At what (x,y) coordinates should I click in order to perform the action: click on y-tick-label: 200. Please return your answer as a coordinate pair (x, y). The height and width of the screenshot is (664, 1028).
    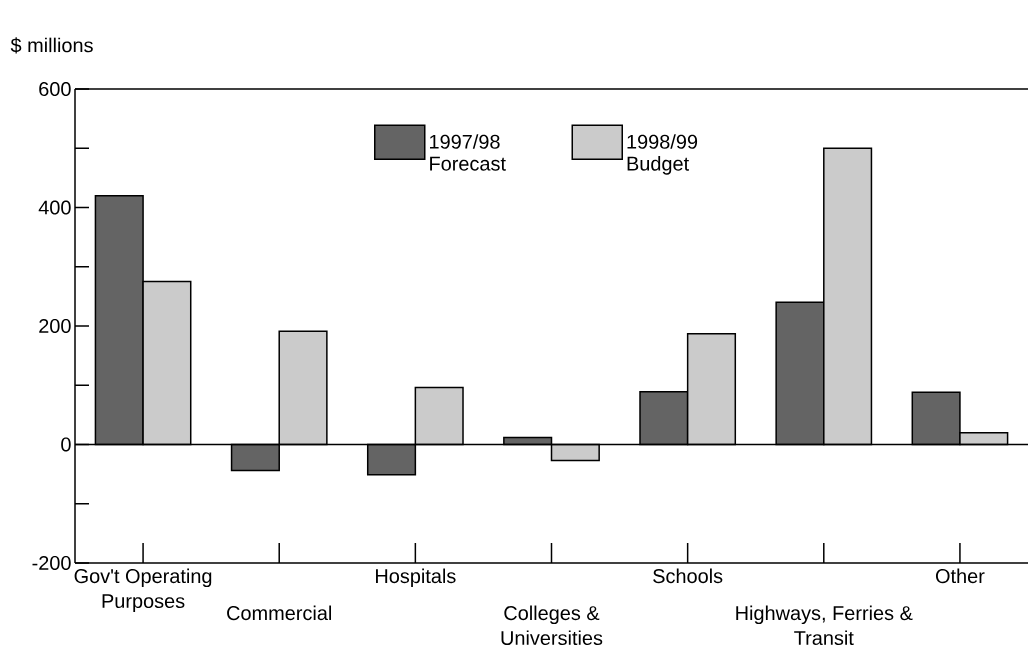
    Looking at the image, I should click on (55, 326).